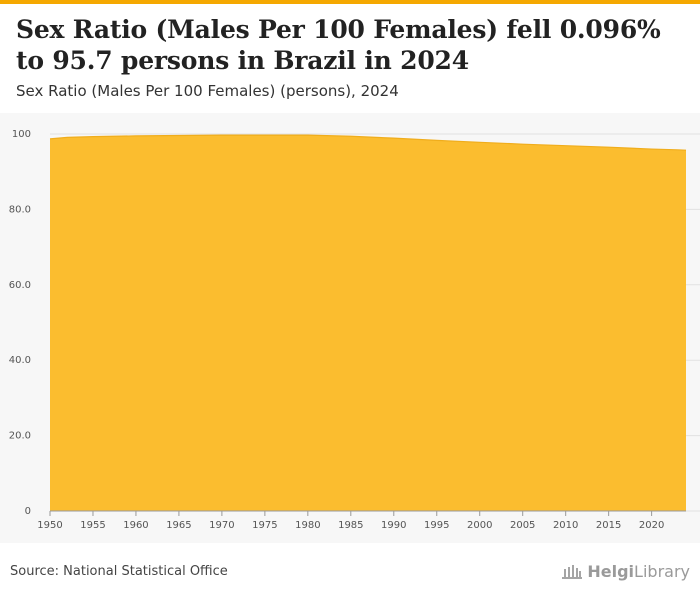 The height and width of the screenshot is (596, 700). Describe the element at coordinates (350, 525) in the screenshot. I see `x-tick-label: 1985` at that location.